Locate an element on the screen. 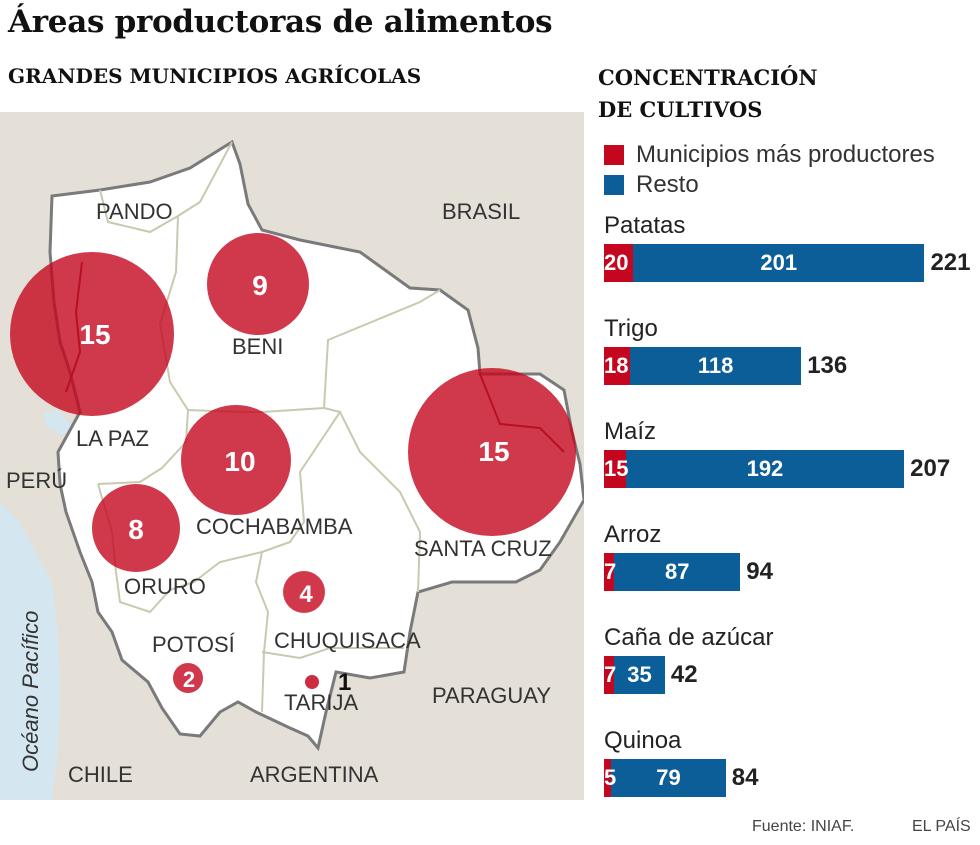 This screenshot has height=845, width=980. crop-row: Arroz 87 7 94 is located at coordinates (792, 570).